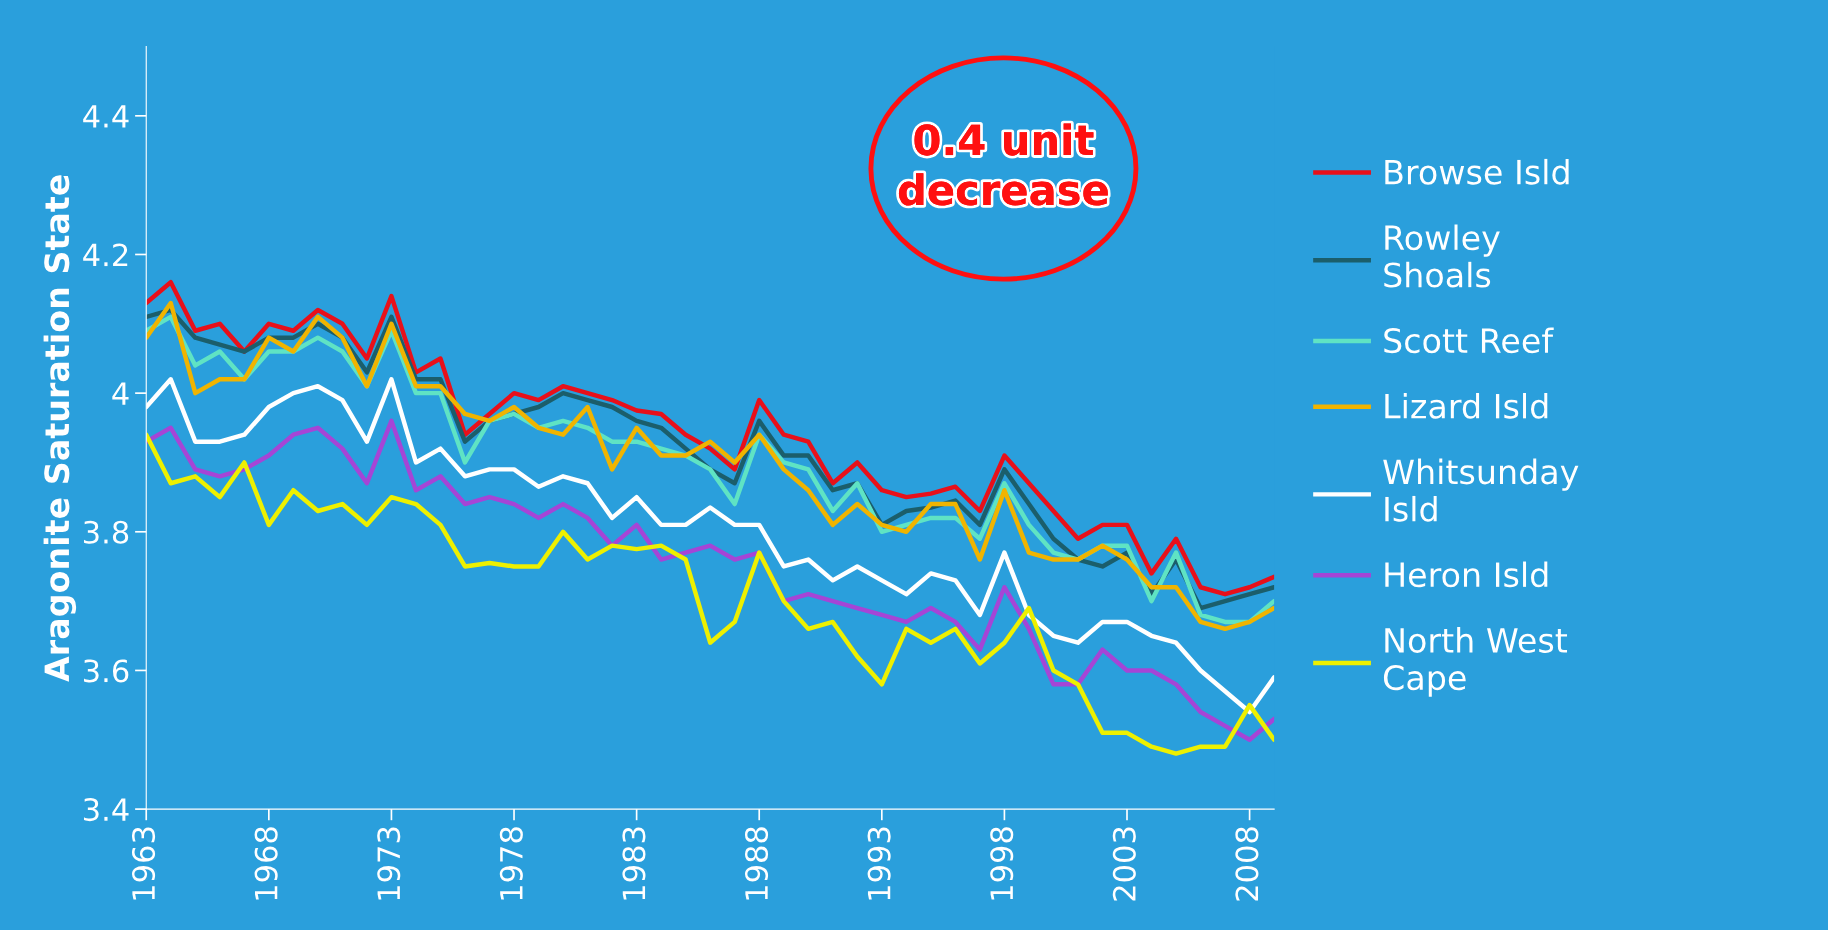  I want to click on legend-label: Whitsunday Isld, so click(1481, 490).